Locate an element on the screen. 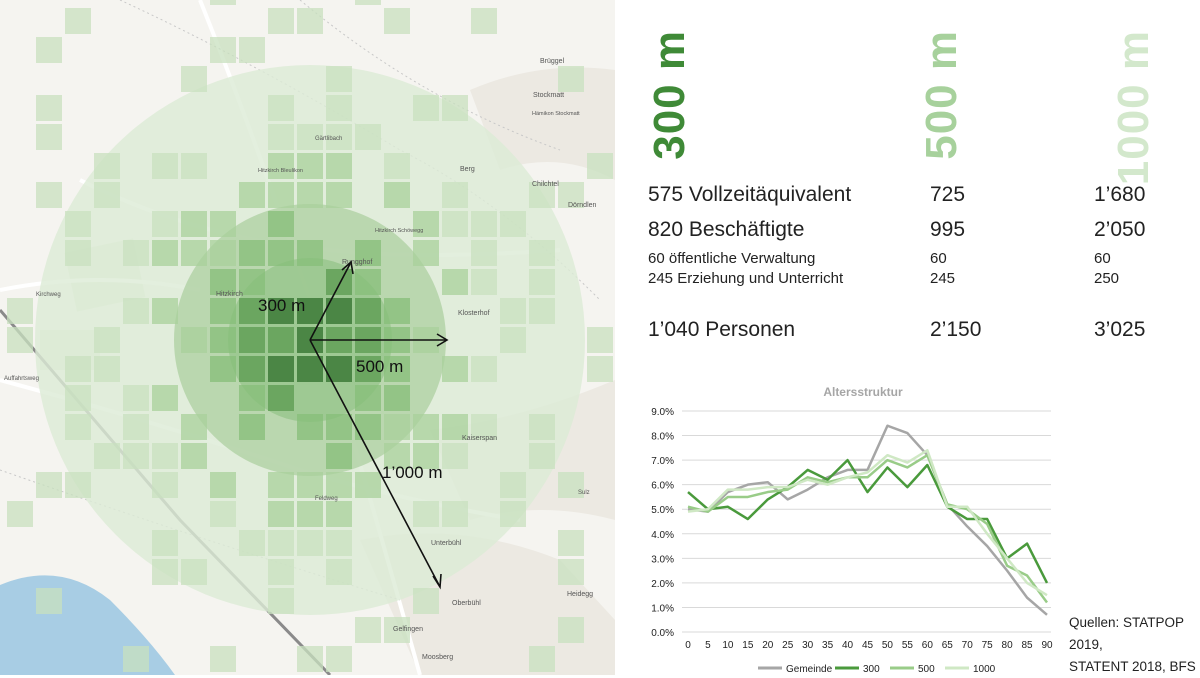 Image resolution: width=1200 pixels, height=678 pixels. series-line-gemeinde is located at coordinates (867, 520).